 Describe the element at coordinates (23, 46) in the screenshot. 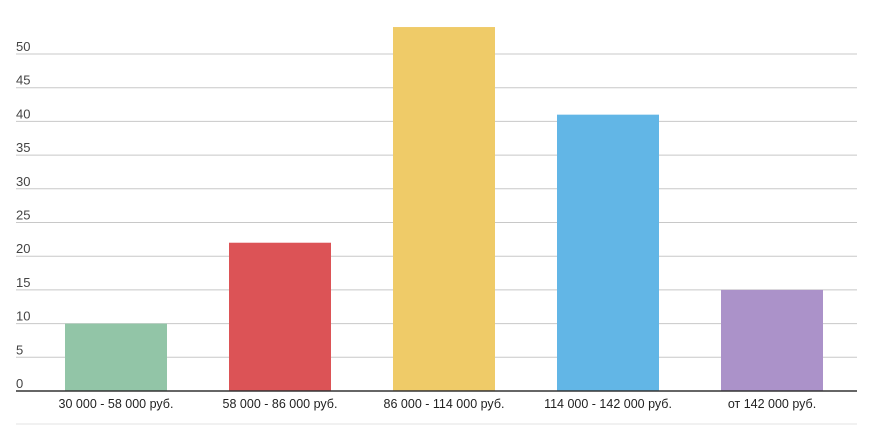

I see `y-tick-label: 50` at that location.